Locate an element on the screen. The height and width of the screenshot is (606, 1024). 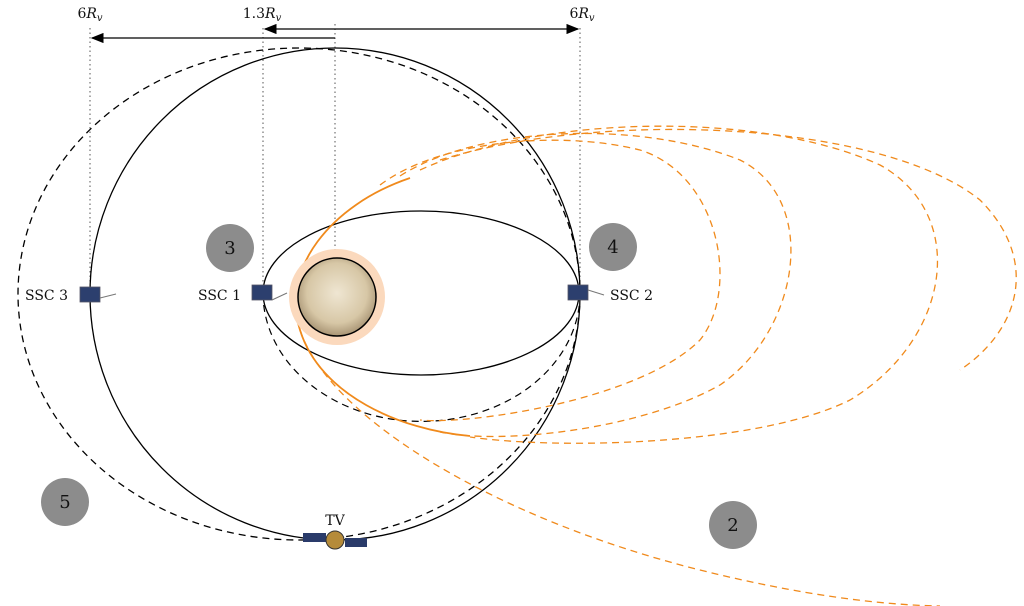
region-label: 5 is located at coordinates (64, 502).